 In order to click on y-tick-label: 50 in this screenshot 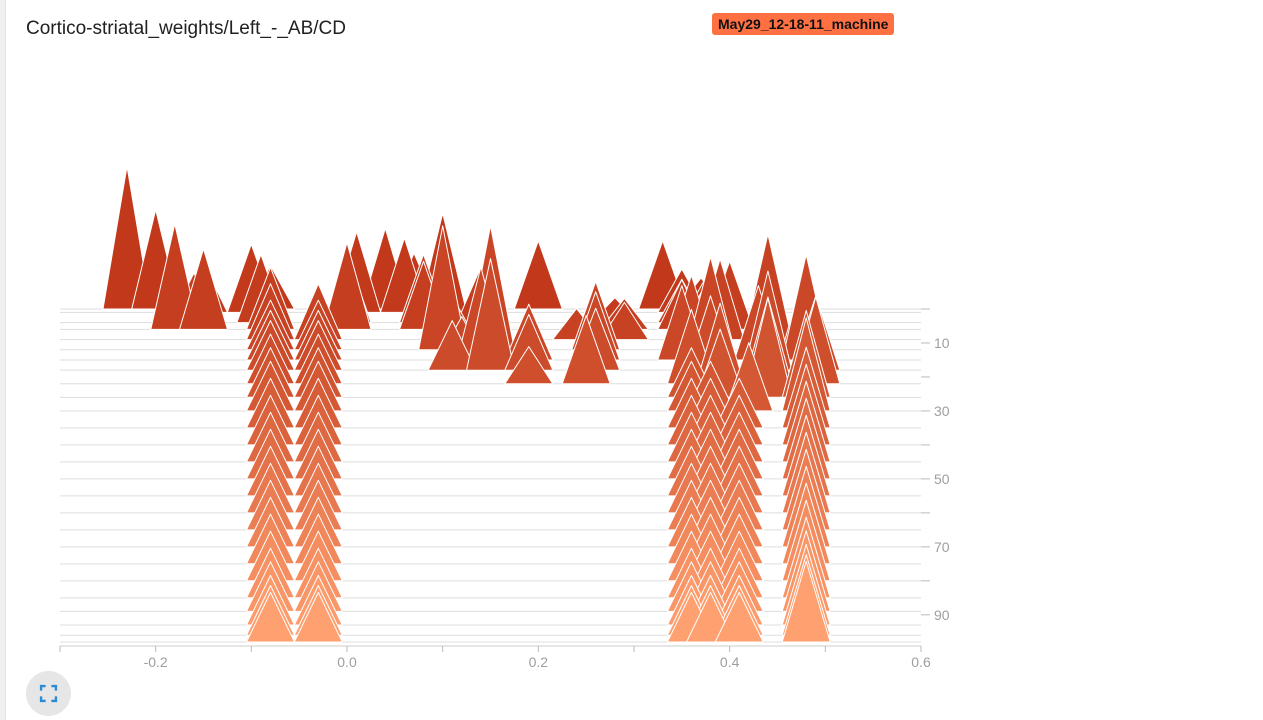, I will do `click(942, 479)`.